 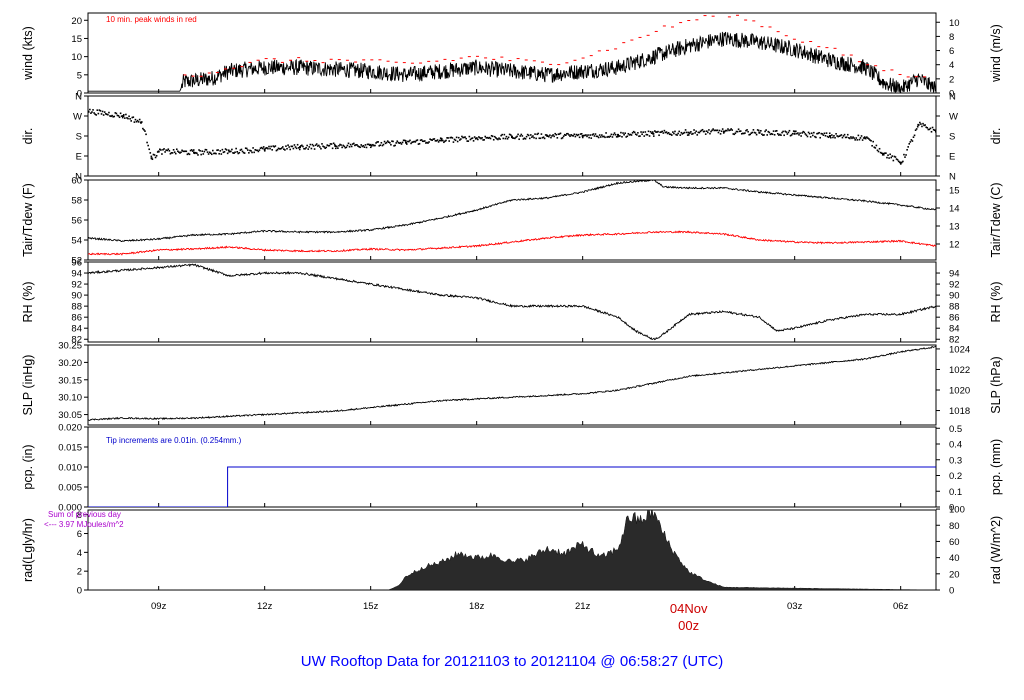 I want to click on ylabel-left-rad: rad(Lgly/hr), so click(x=28, y=550).